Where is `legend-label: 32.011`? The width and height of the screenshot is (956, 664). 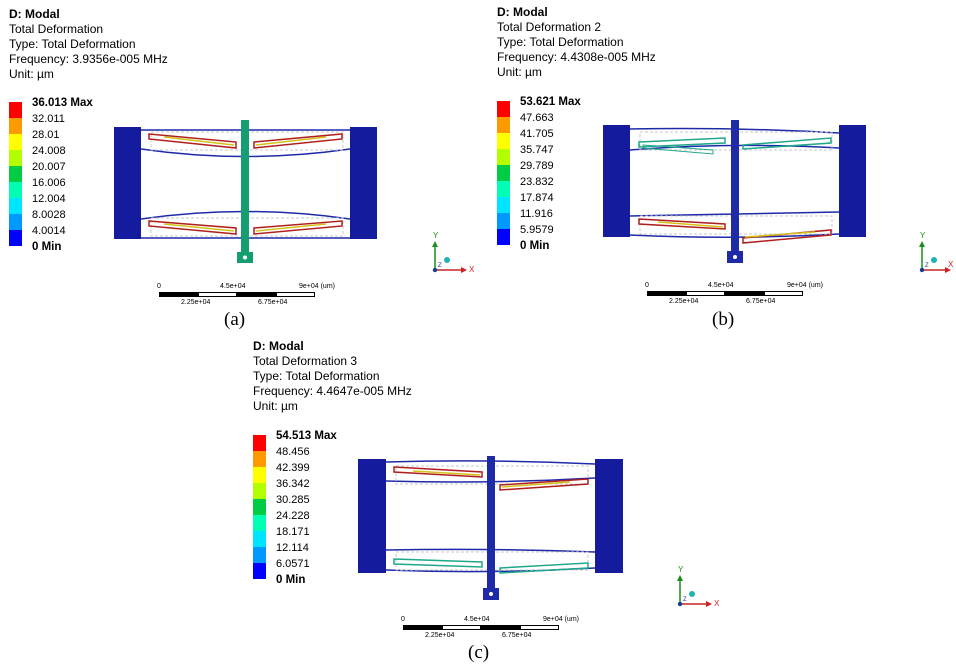 legend-label: 32.011 is located at coordinates (48, 119).